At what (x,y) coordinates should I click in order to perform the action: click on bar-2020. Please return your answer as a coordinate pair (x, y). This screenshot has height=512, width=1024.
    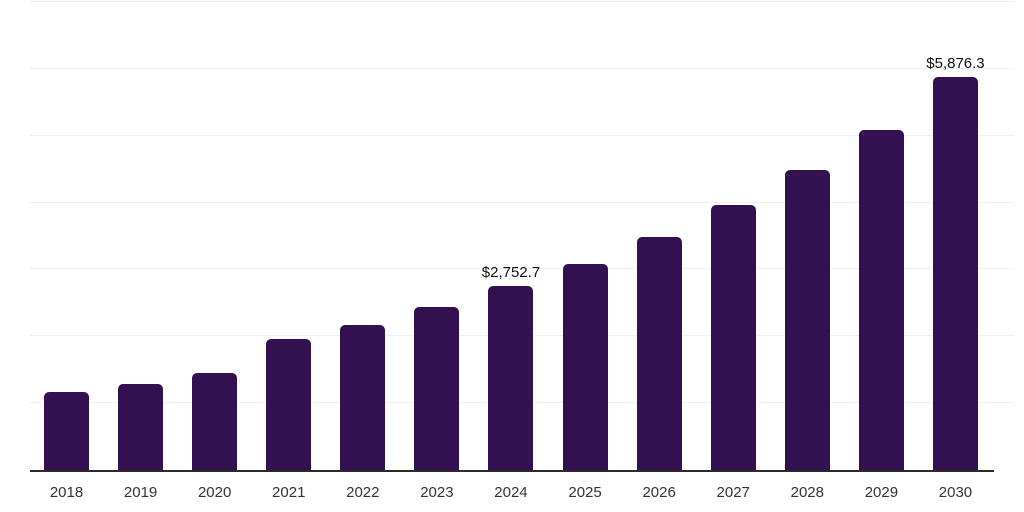
    Looking at the image, I should click on (215, 421).